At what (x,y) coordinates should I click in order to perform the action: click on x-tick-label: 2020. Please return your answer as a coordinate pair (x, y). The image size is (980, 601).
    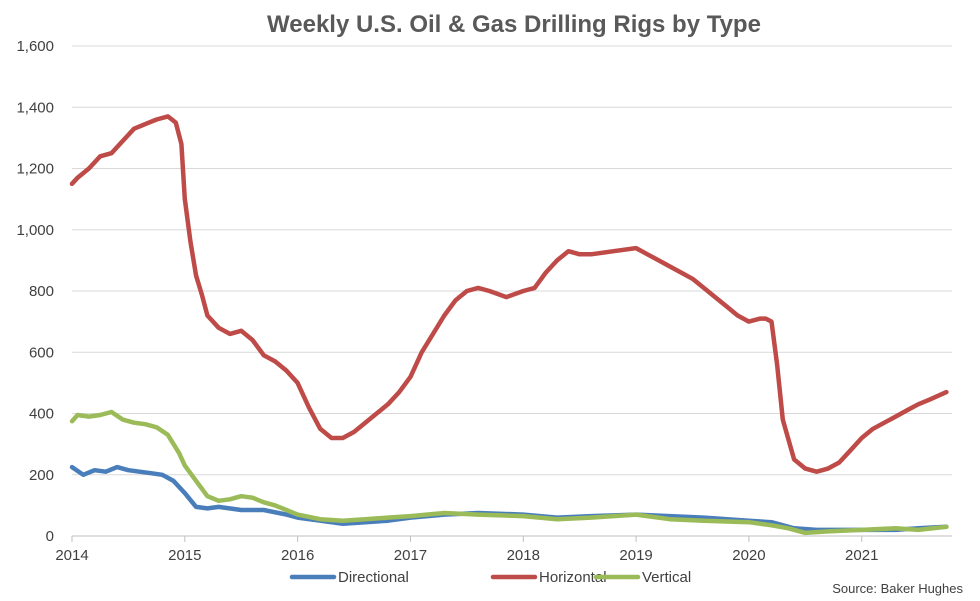
    Looking at the image, I should click on (748, 555).